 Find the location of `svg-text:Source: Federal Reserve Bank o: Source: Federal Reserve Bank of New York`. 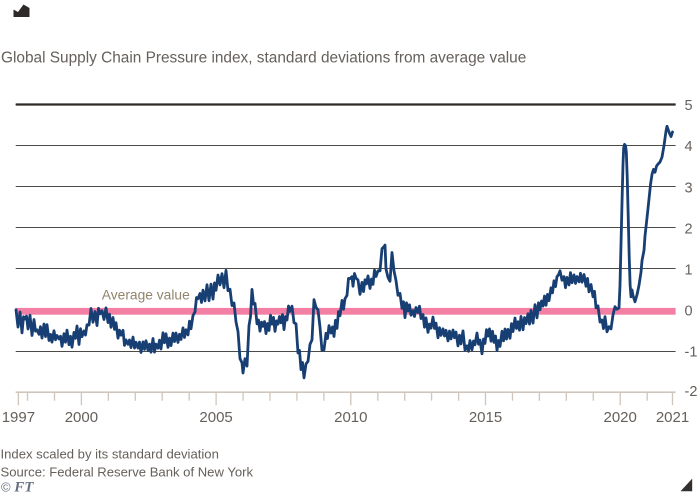

svg-text:Source: Federal Reserve Bank o: Source: Federal Reserve Bank of New York is located at coordinates (127, 471).